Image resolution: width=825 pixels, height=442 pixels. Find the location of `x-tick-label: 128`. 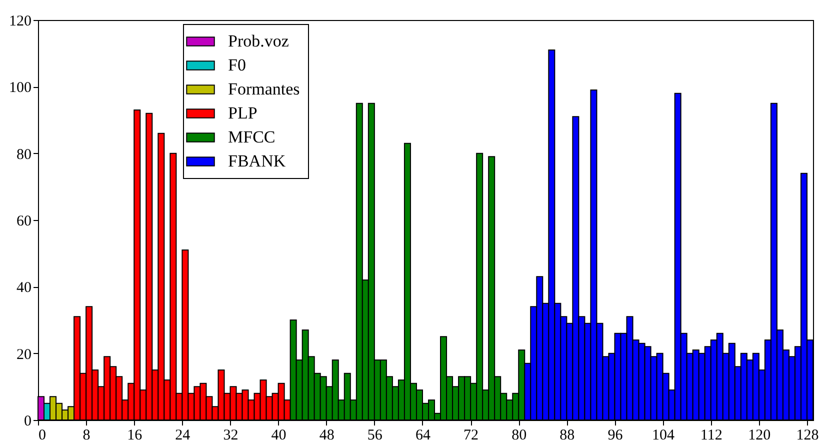

x-tick-label: 128 is located at coordinates (807, 435).